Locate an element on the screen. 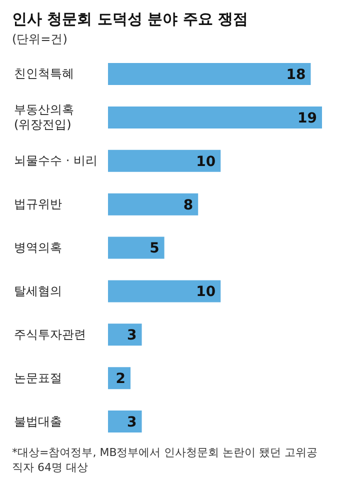 The width and height of the screenshot is (340, 503). data-label: 19 is located at coordinates (307, 118).